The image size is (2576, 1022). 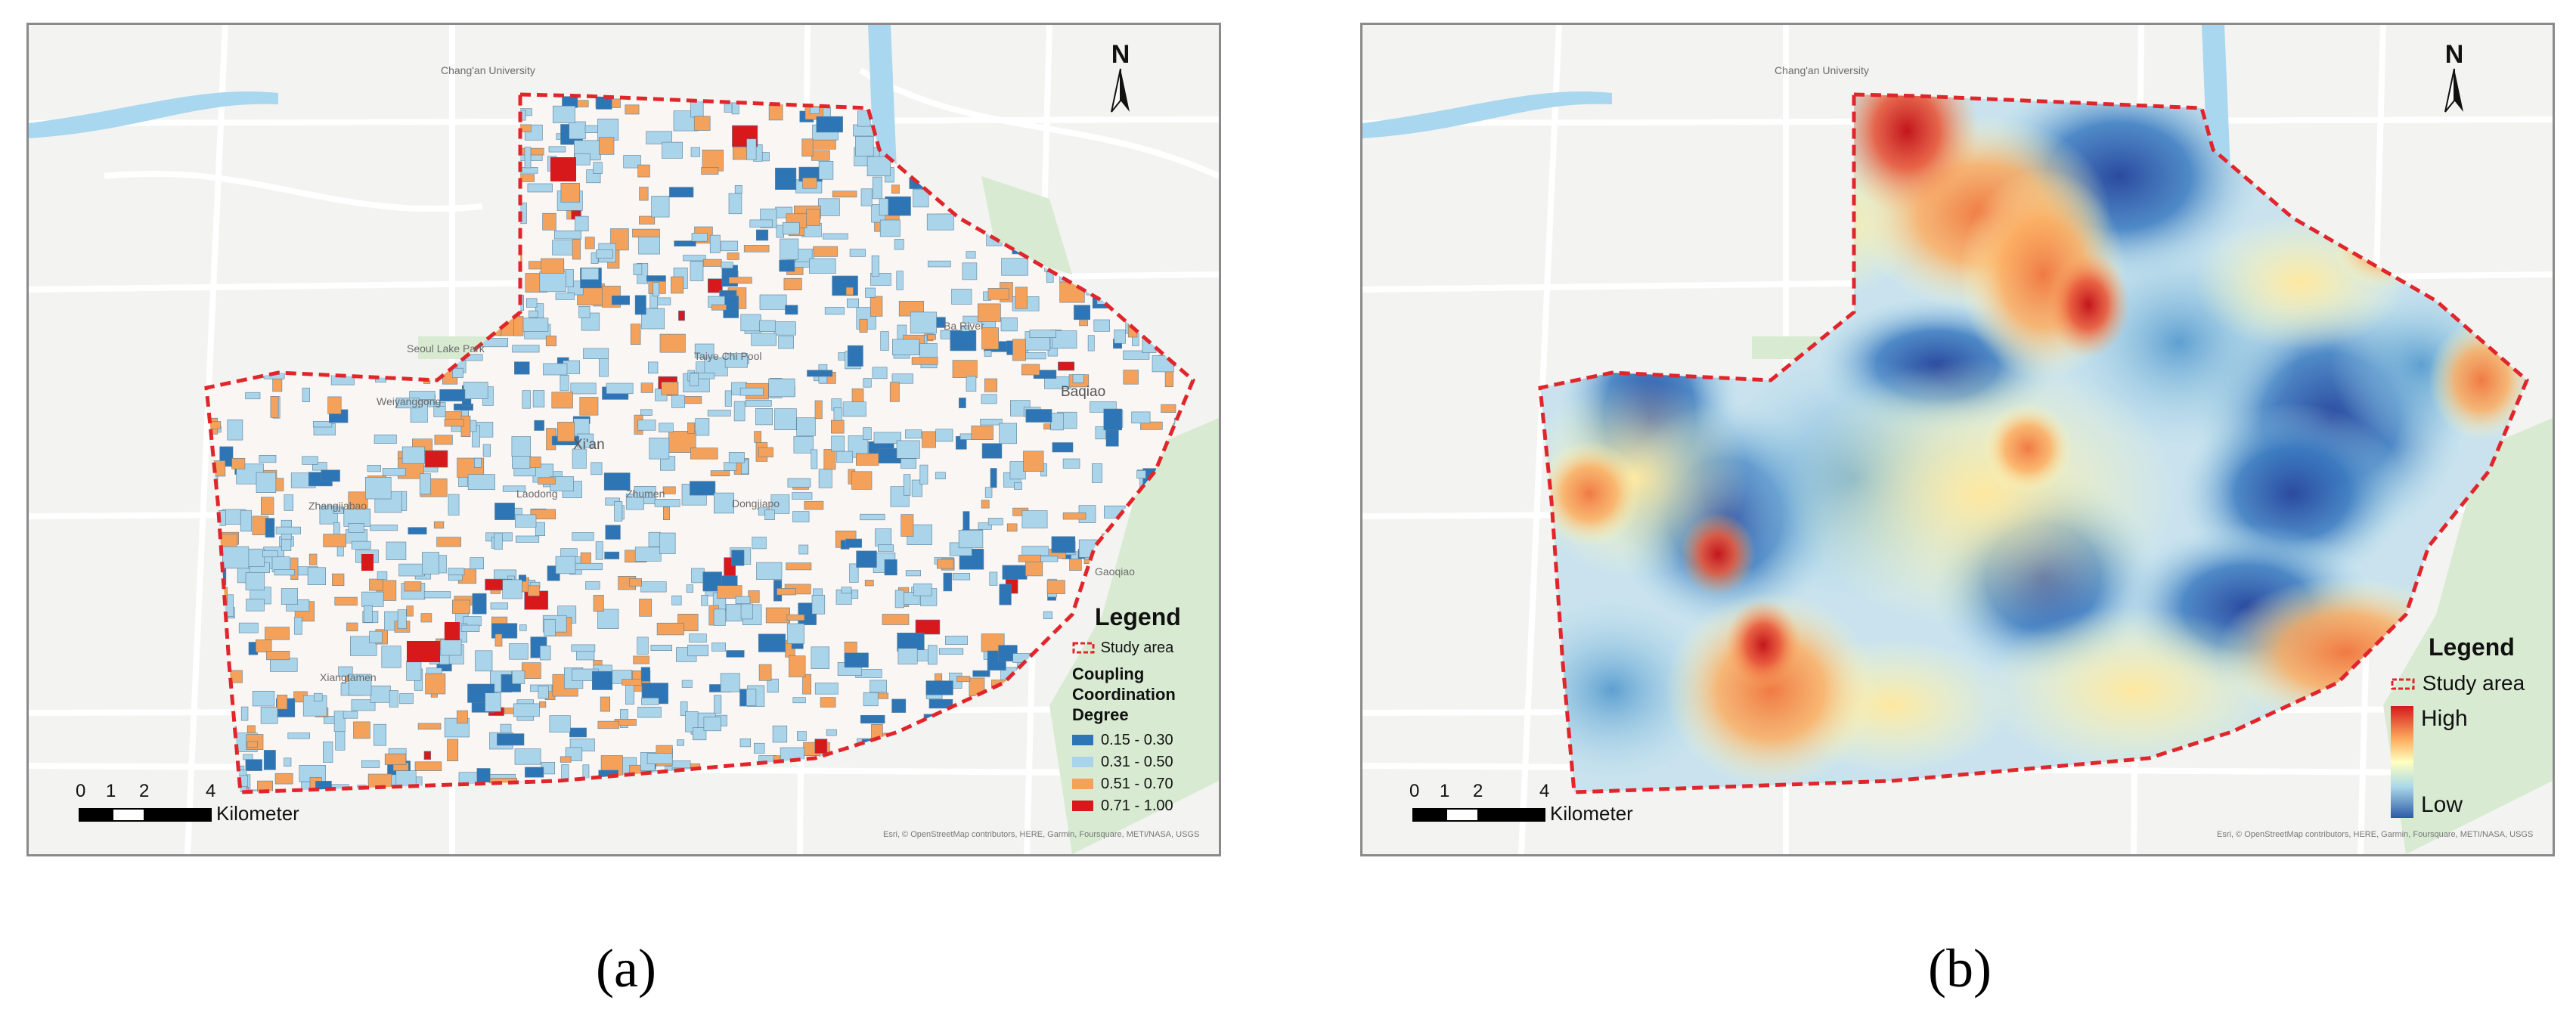 What do you see at coordinates (423, 651) in the screenshot?
I see `parcel-high` at bounding box center [423, 651].